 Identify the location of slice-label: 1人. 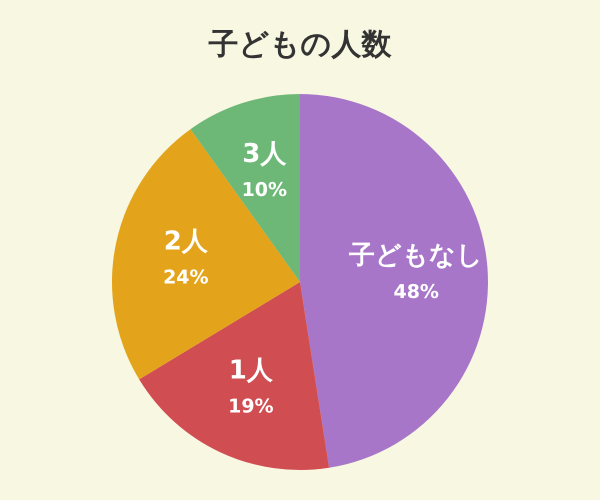
(251, 370).